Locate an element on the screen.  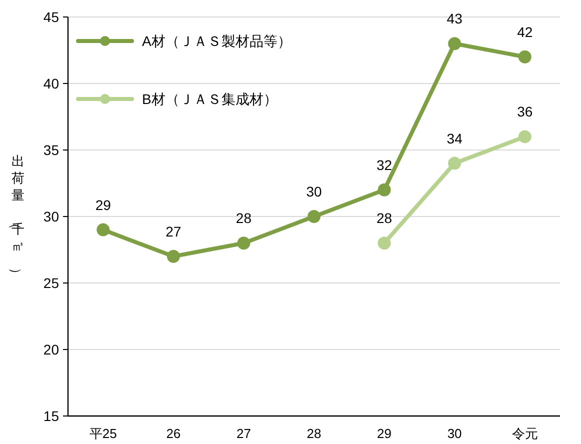
data-label: 30 is located at coordinates (314, 192).